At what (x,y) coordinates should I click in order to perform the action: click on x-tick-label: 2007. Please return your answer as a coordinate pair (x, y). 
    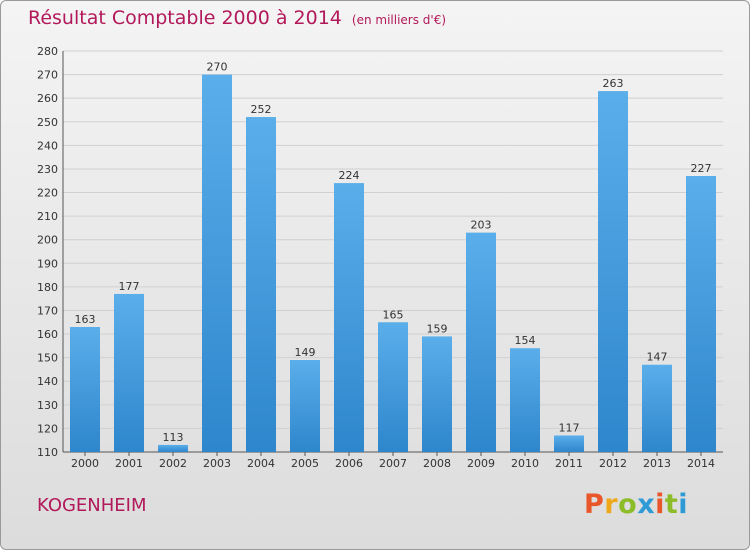
    Looking at the image, I should click on (393, 463).